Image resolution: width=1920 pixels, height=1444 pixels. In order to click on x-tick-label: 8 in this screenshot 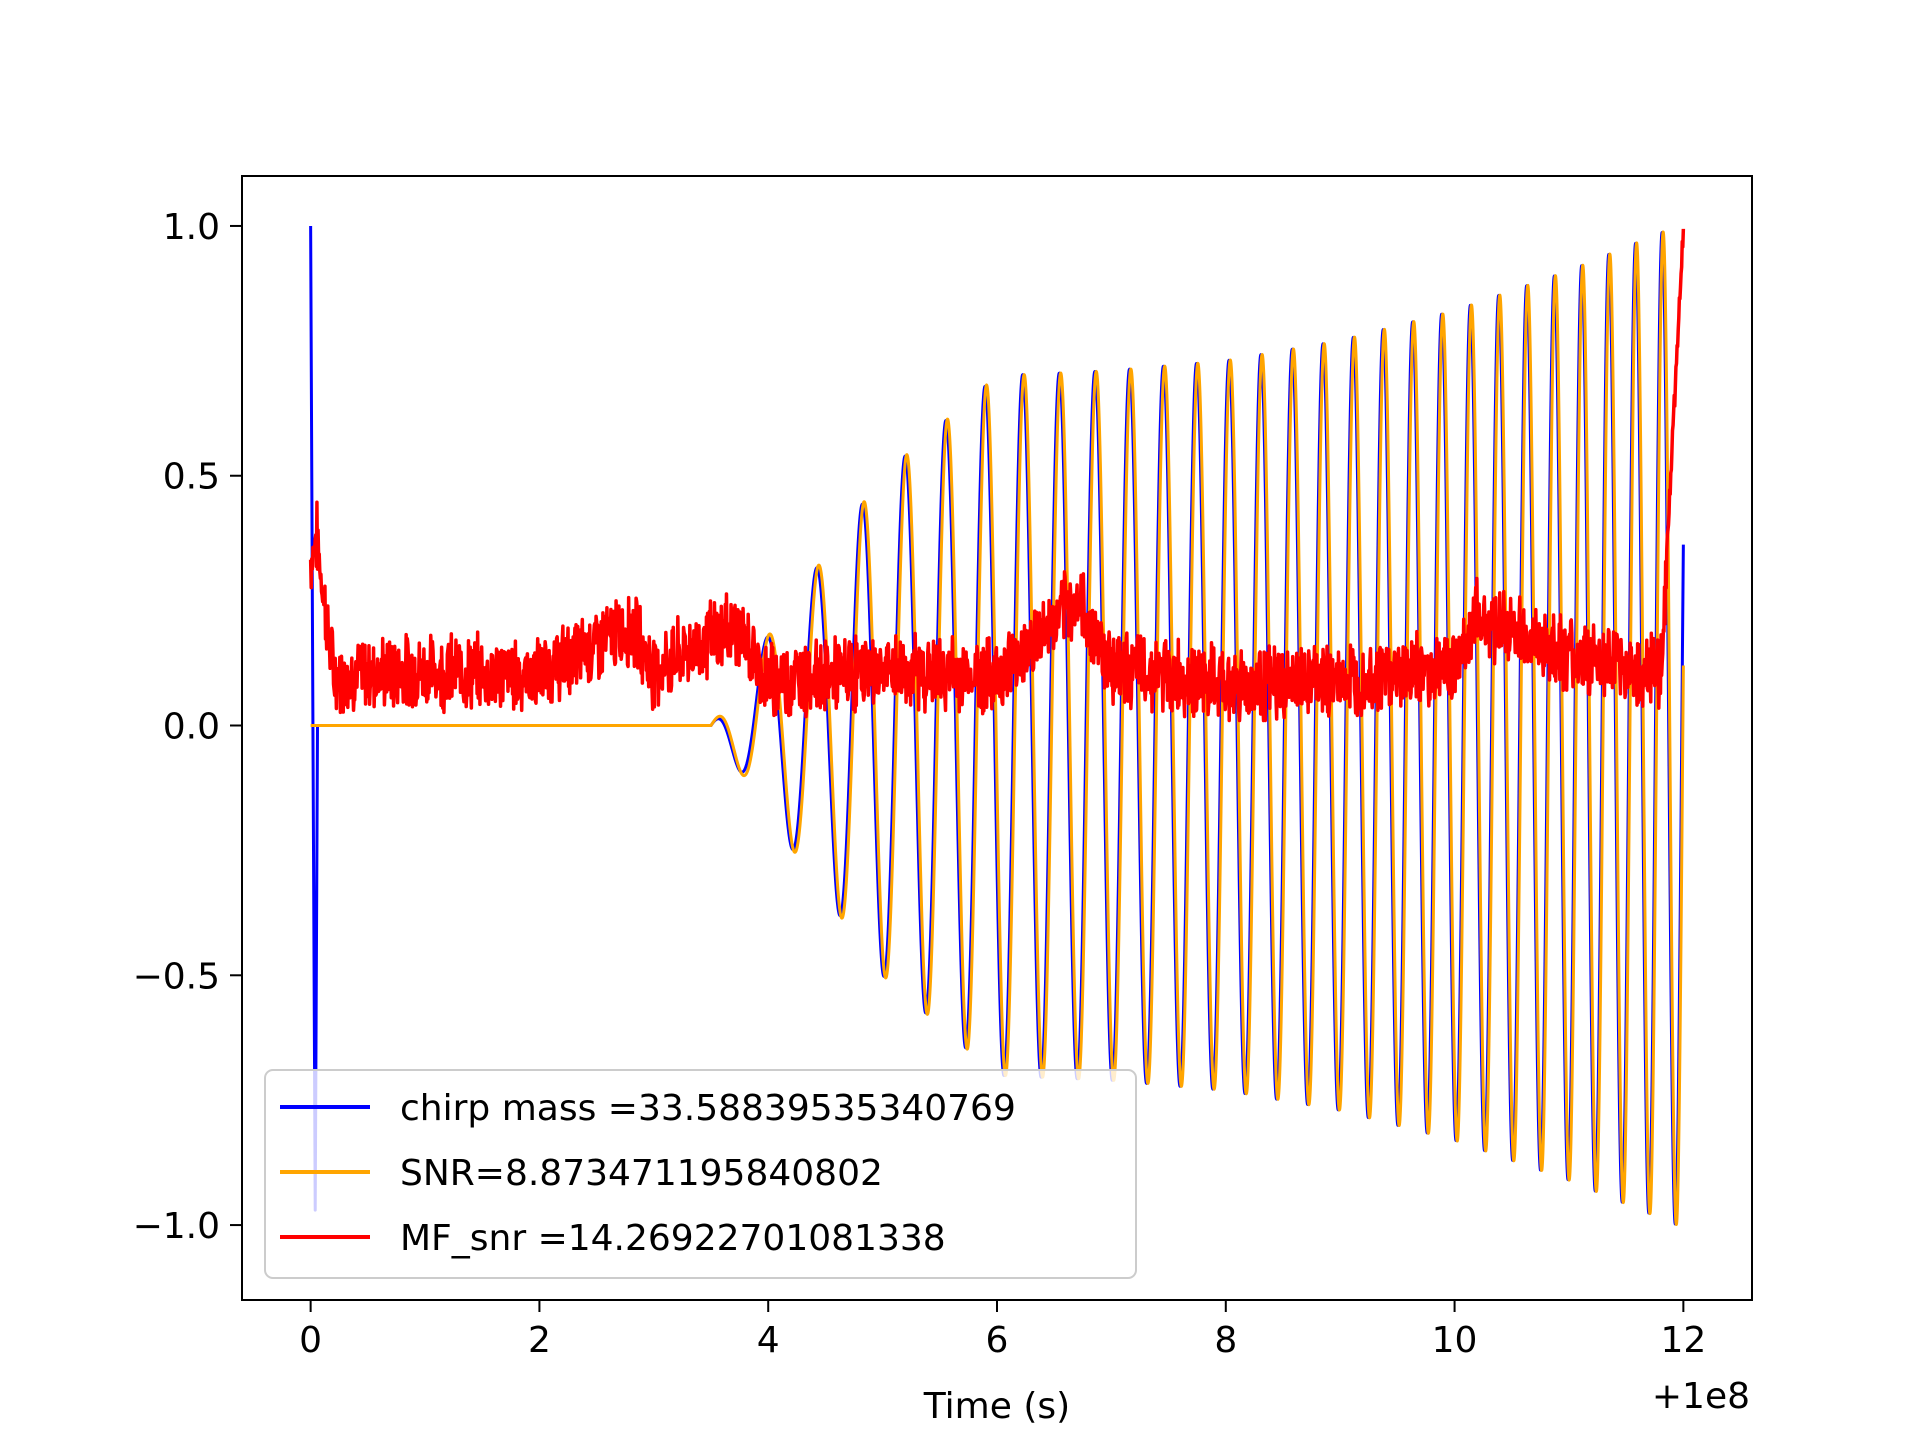, I will do `click(1225, 1340)`.